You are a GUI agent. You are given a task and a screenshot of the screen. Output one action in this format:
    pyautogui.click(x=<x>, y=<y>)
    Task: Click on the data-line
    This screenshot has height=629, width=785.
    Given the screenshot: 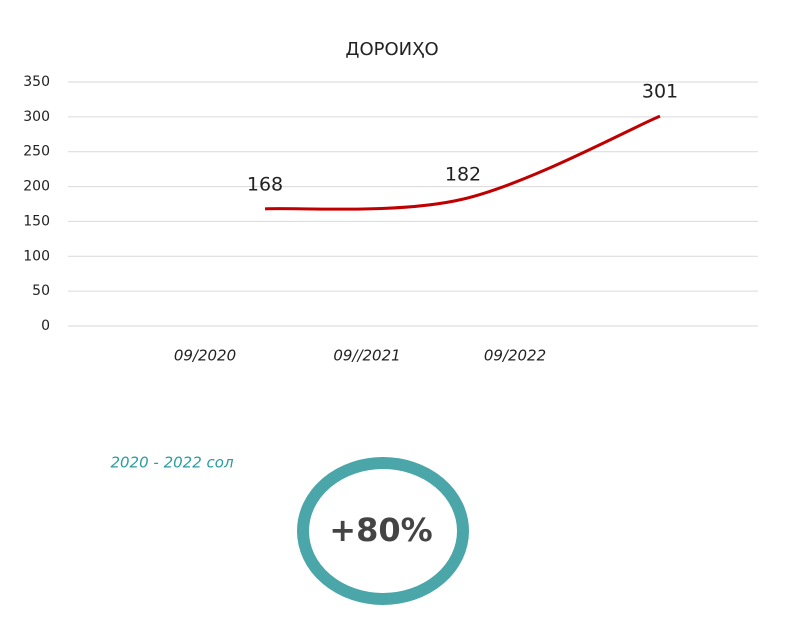 What is the action you would take?
    pyautogui.click(x=462, y=162)
    